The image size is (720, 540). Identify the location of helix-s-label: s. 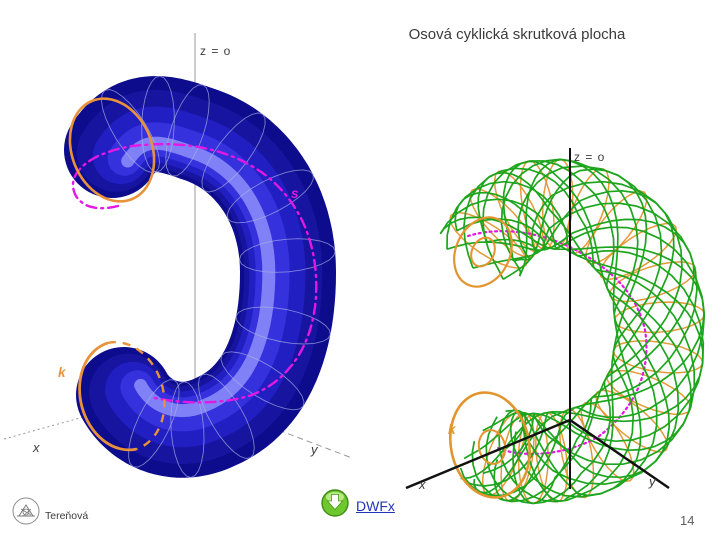
(295, 193).